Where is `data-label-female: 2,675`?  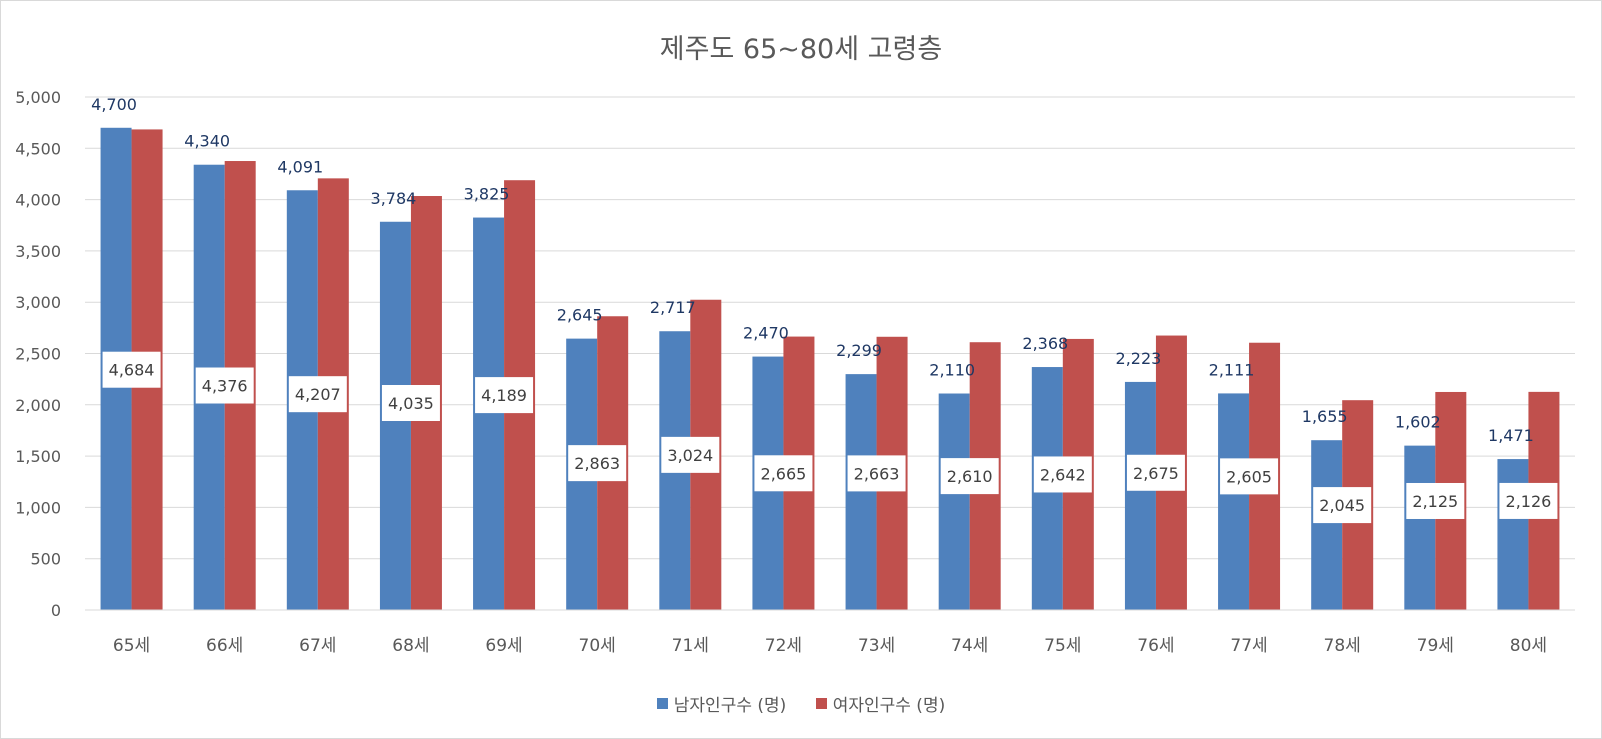
data-label-female: 2,675 is located at coordinates (1156, 473).